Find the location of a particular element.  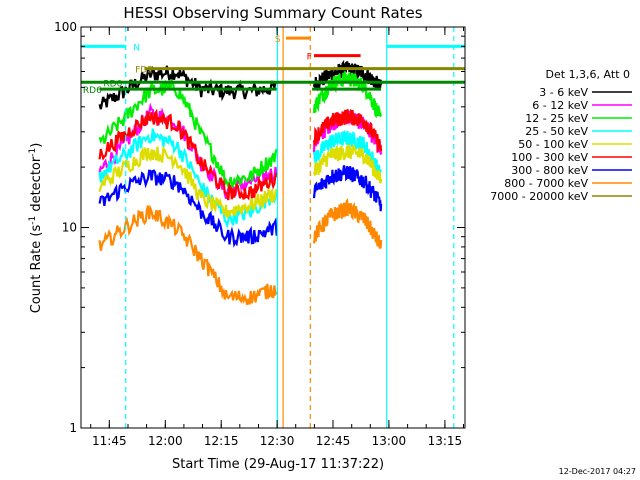

series-line-800-7000-kev-seg2 is located at coordinates (347, 223).